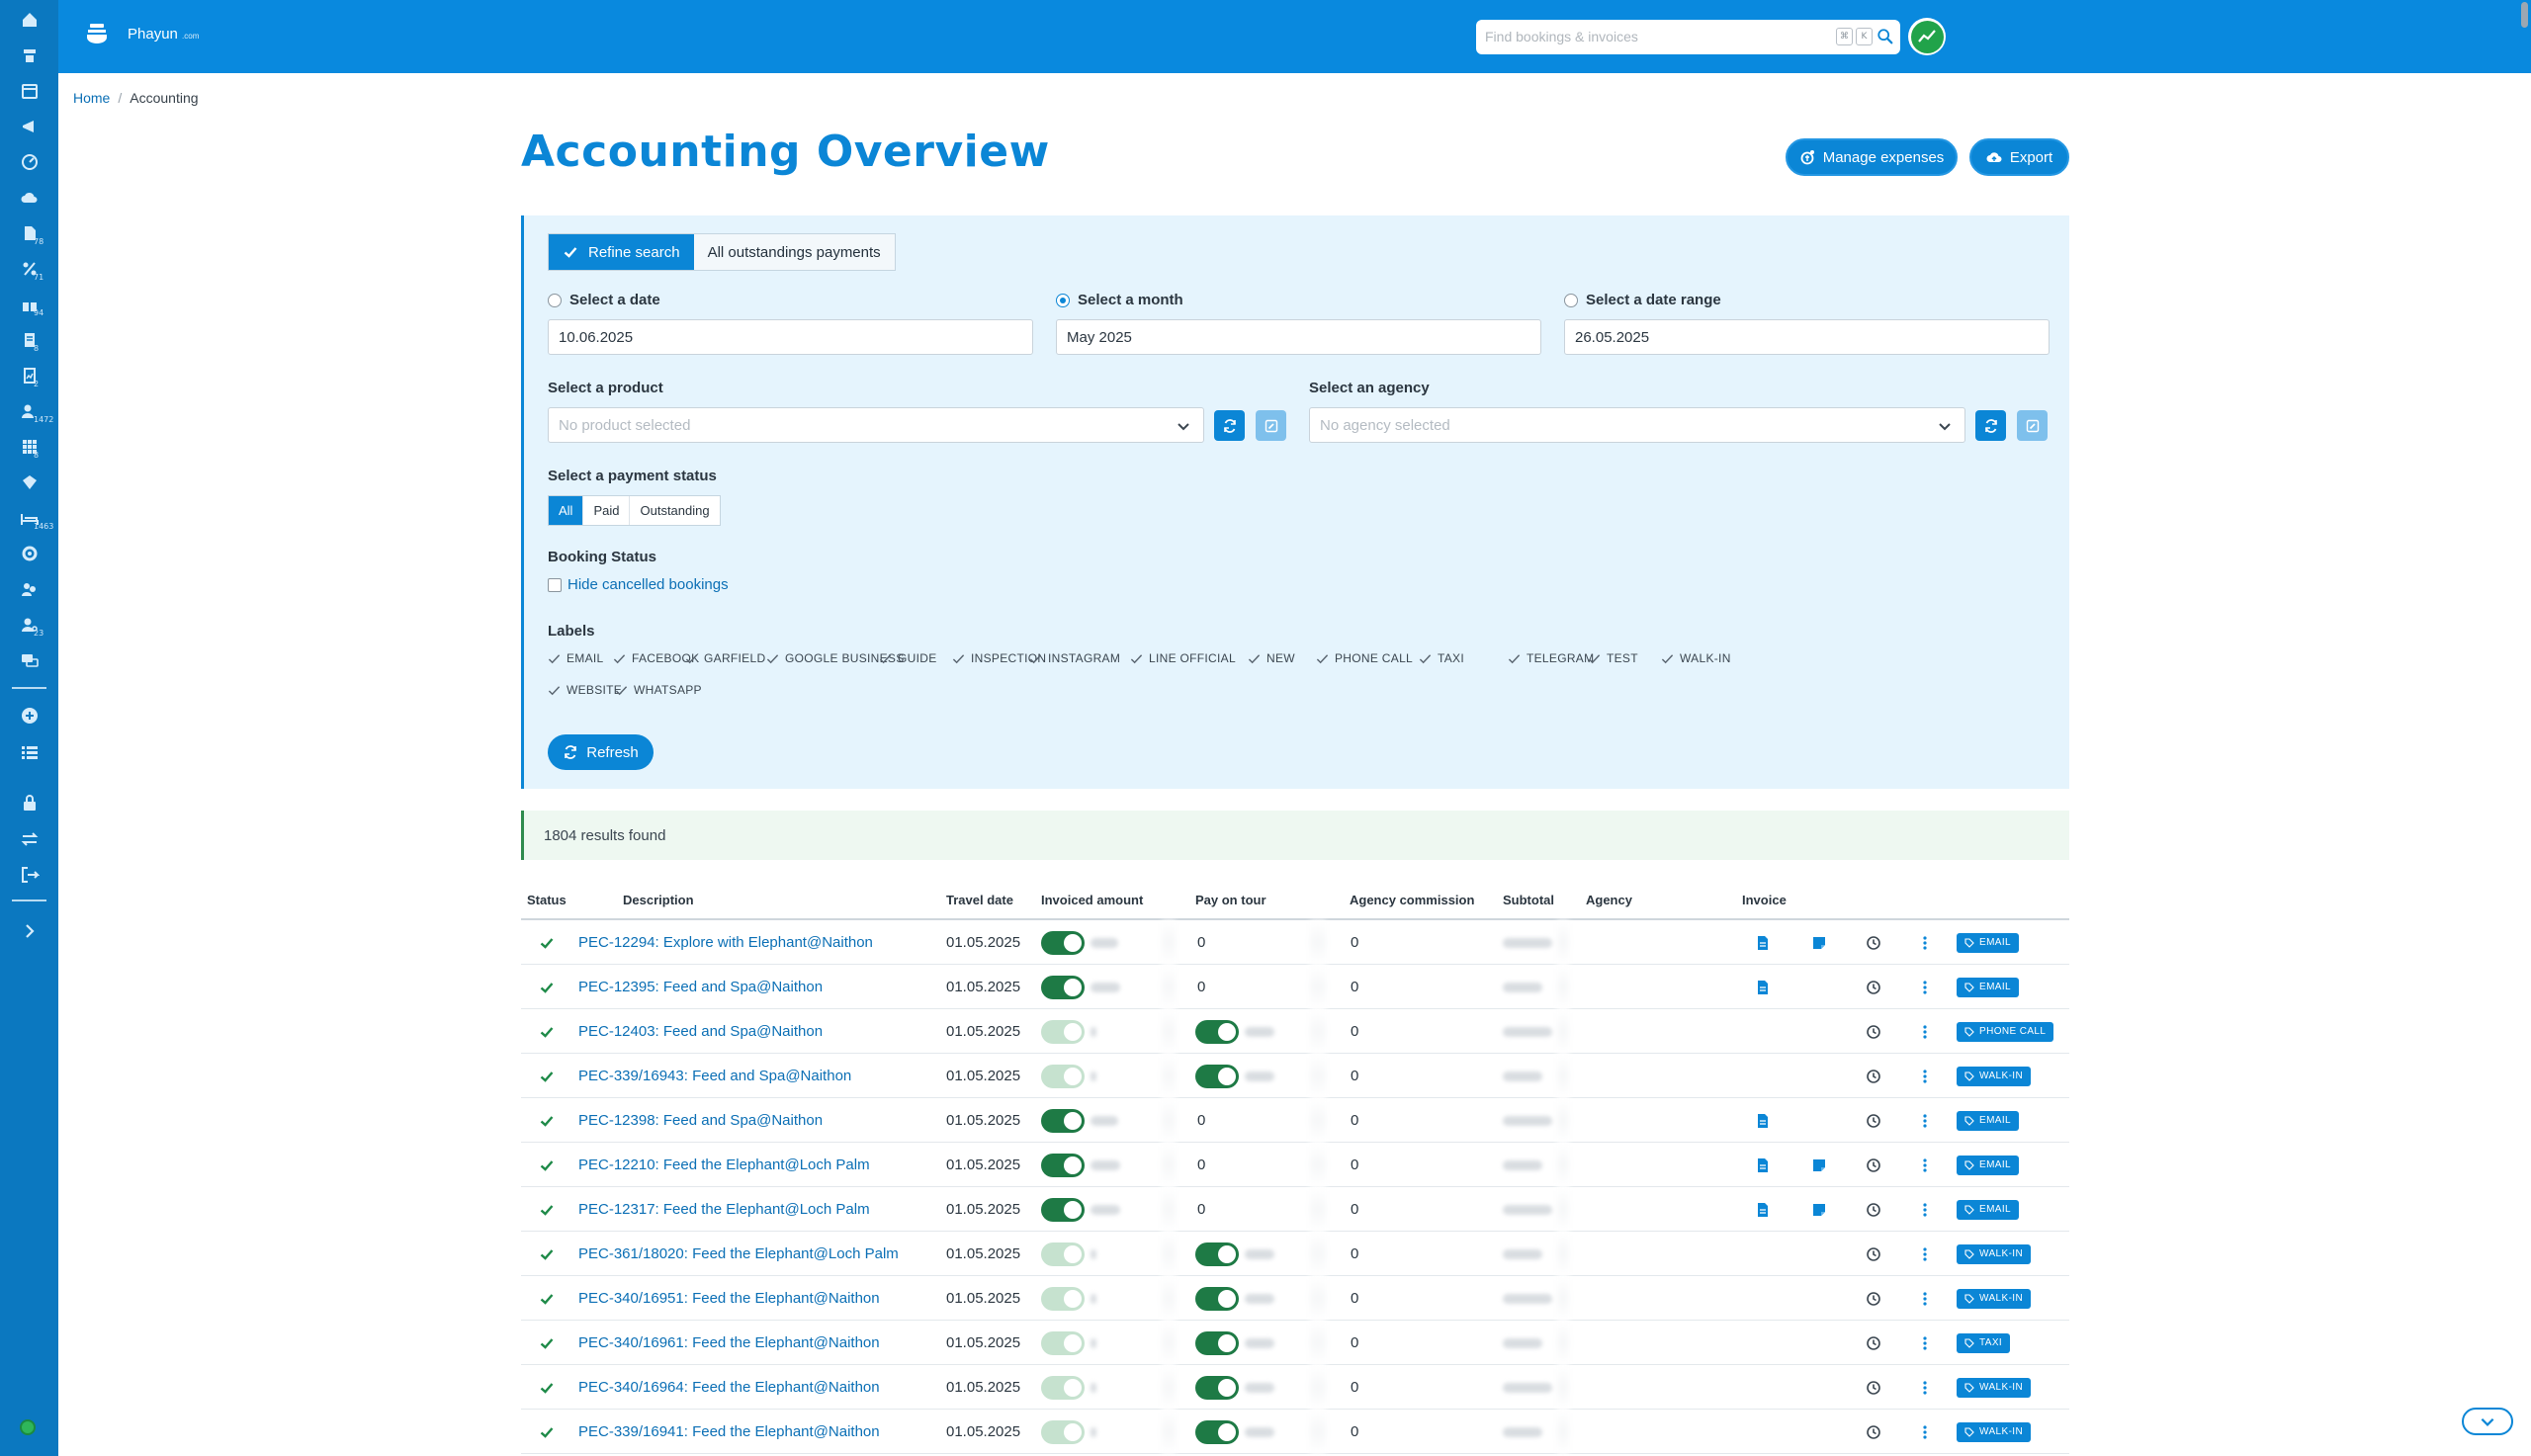 This screenshot has width=2531, height=1456. What do you see at coordinates (92, 98) in the screenshot?
I see `breadcrumb-home: Home` at bounding box center [92, 98].